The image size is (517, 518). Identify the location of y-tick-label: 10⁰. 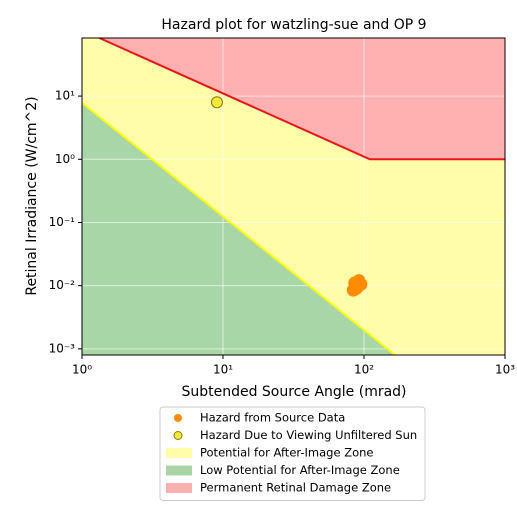
(65, 159).